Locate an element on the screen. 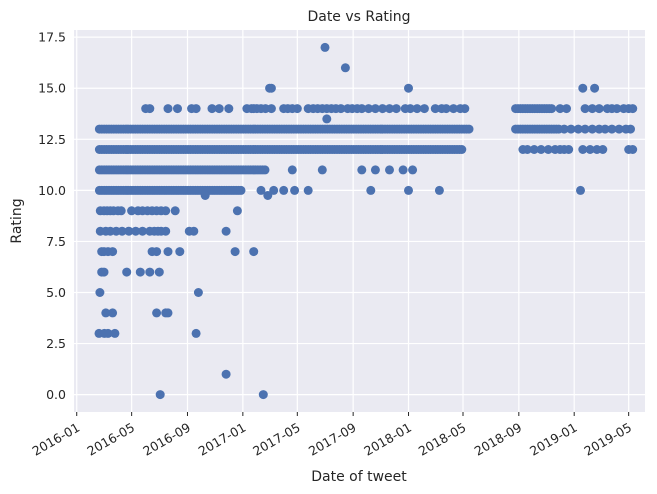 Image resolution: width=657 pixels, height=494 pixels. x-tick-label: 2018-05 is located at coordinates (442, 439).